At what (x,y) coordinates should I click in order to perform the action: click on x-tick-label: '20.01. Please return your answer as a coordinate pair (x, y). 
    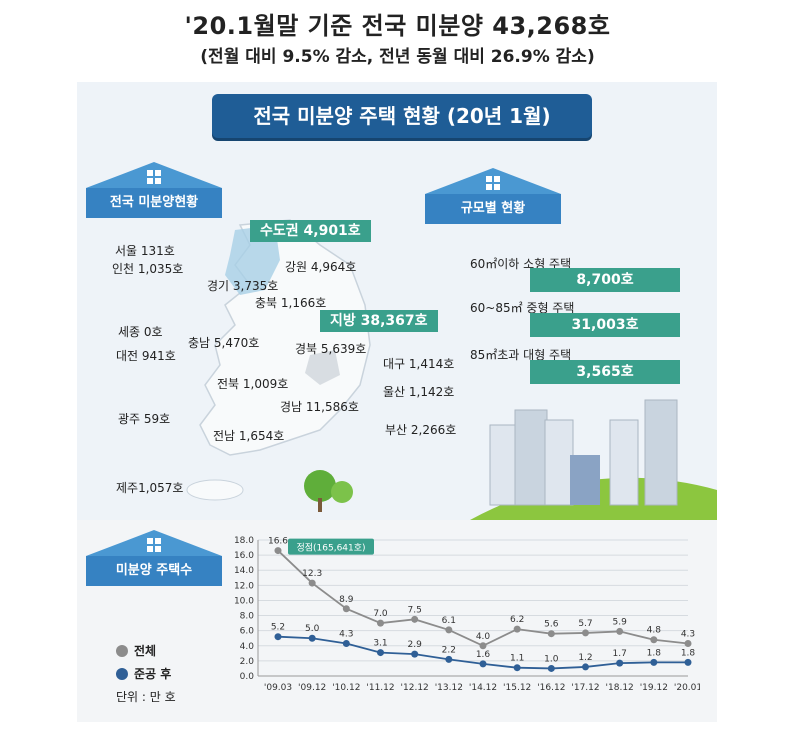
    Looking at the image, I should click on (687, 688).